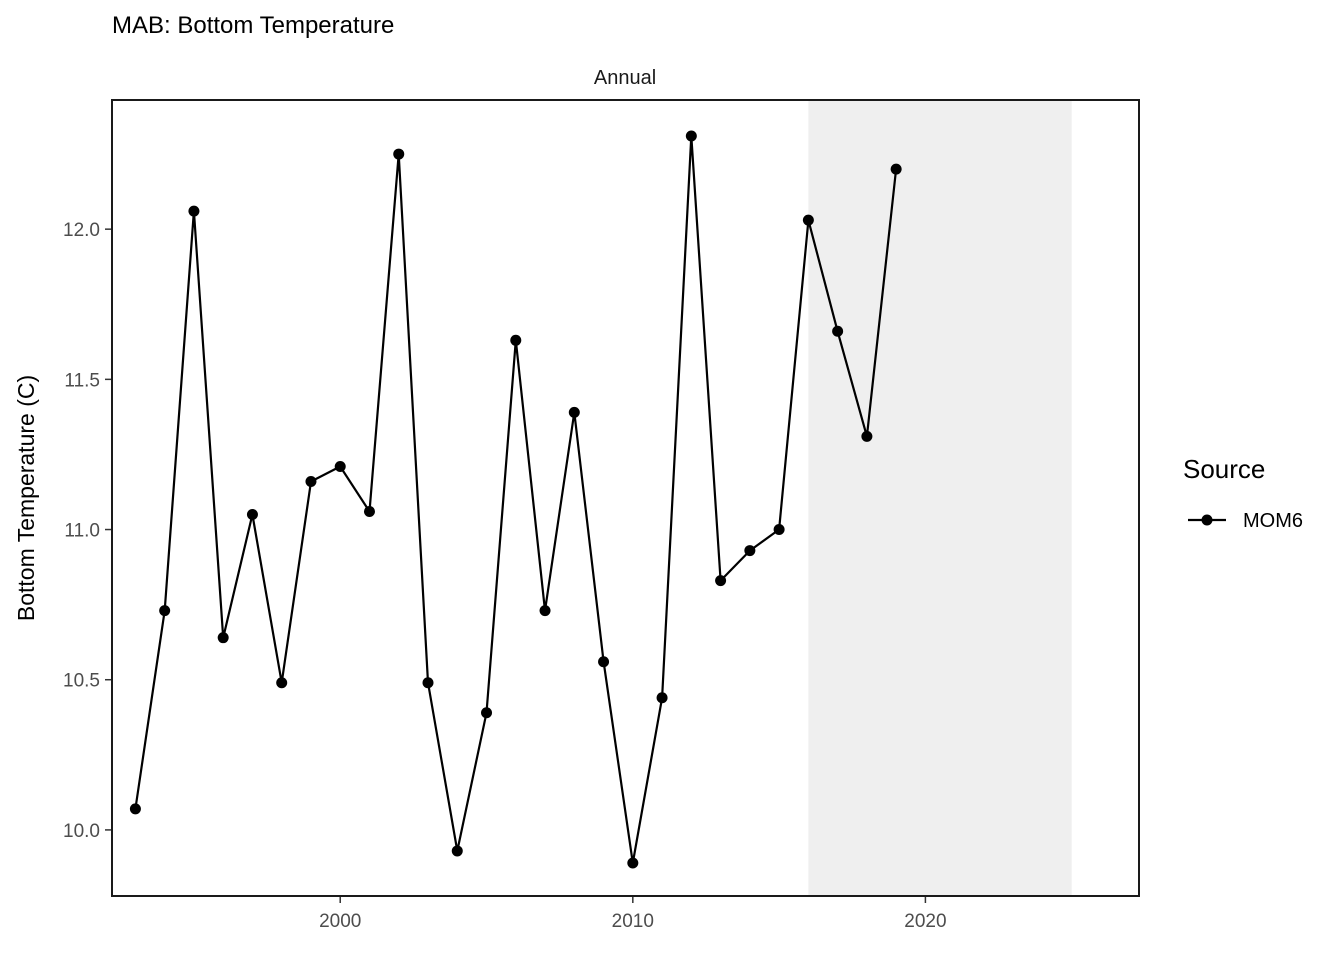  I want to click on legend: Source MOM6, so click(1243, 493).